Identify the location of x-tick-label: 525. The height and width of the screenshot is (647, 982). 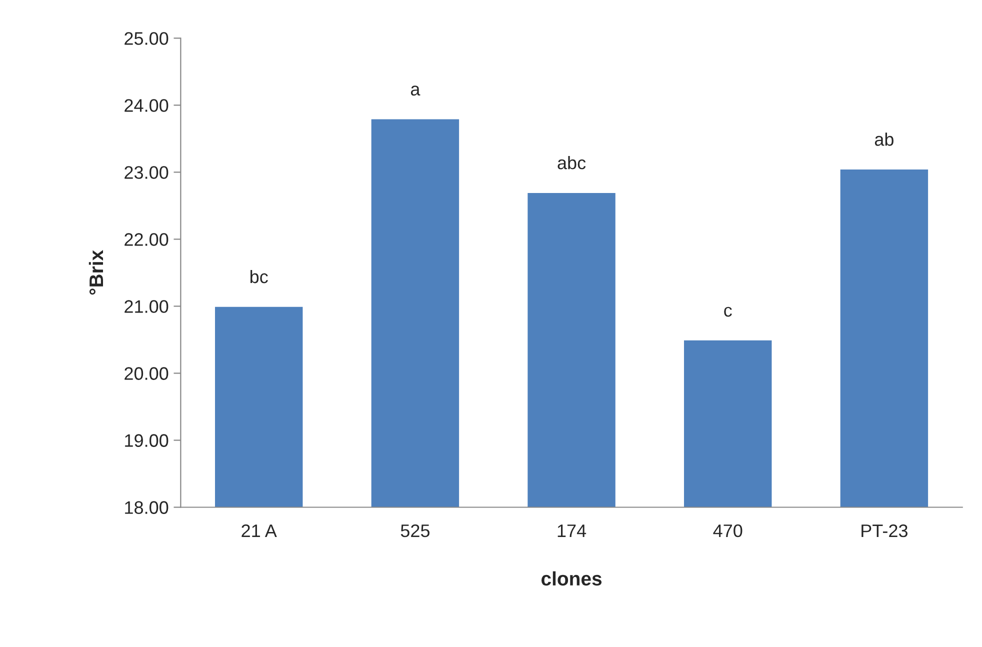
(415, 531).